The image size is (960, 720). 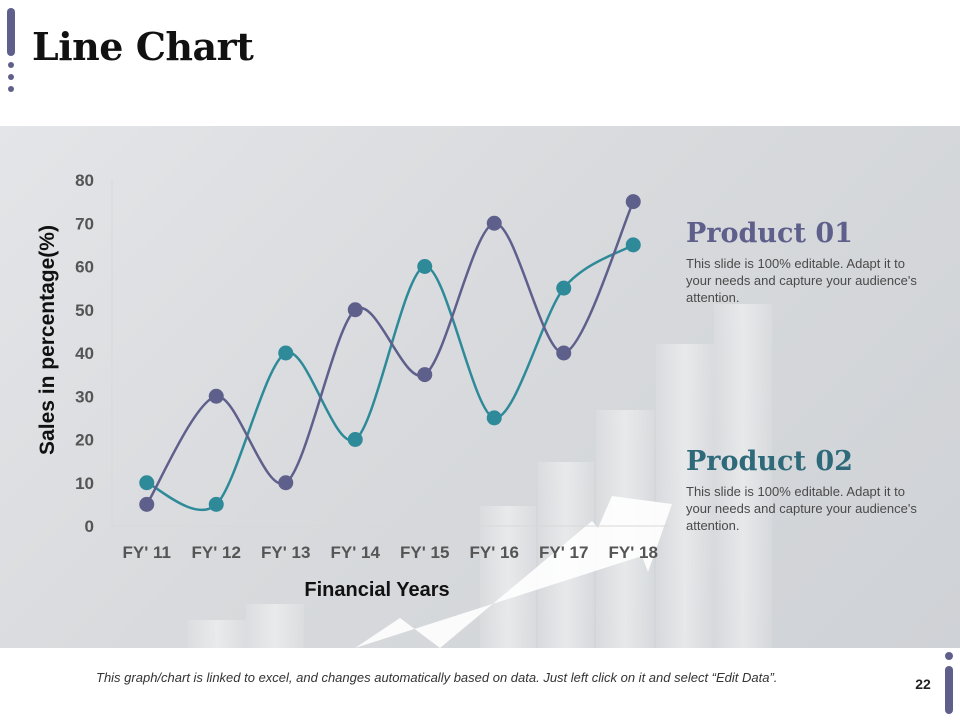 I want to click on slide-title: Line Chart, so click(x=143, y=46).